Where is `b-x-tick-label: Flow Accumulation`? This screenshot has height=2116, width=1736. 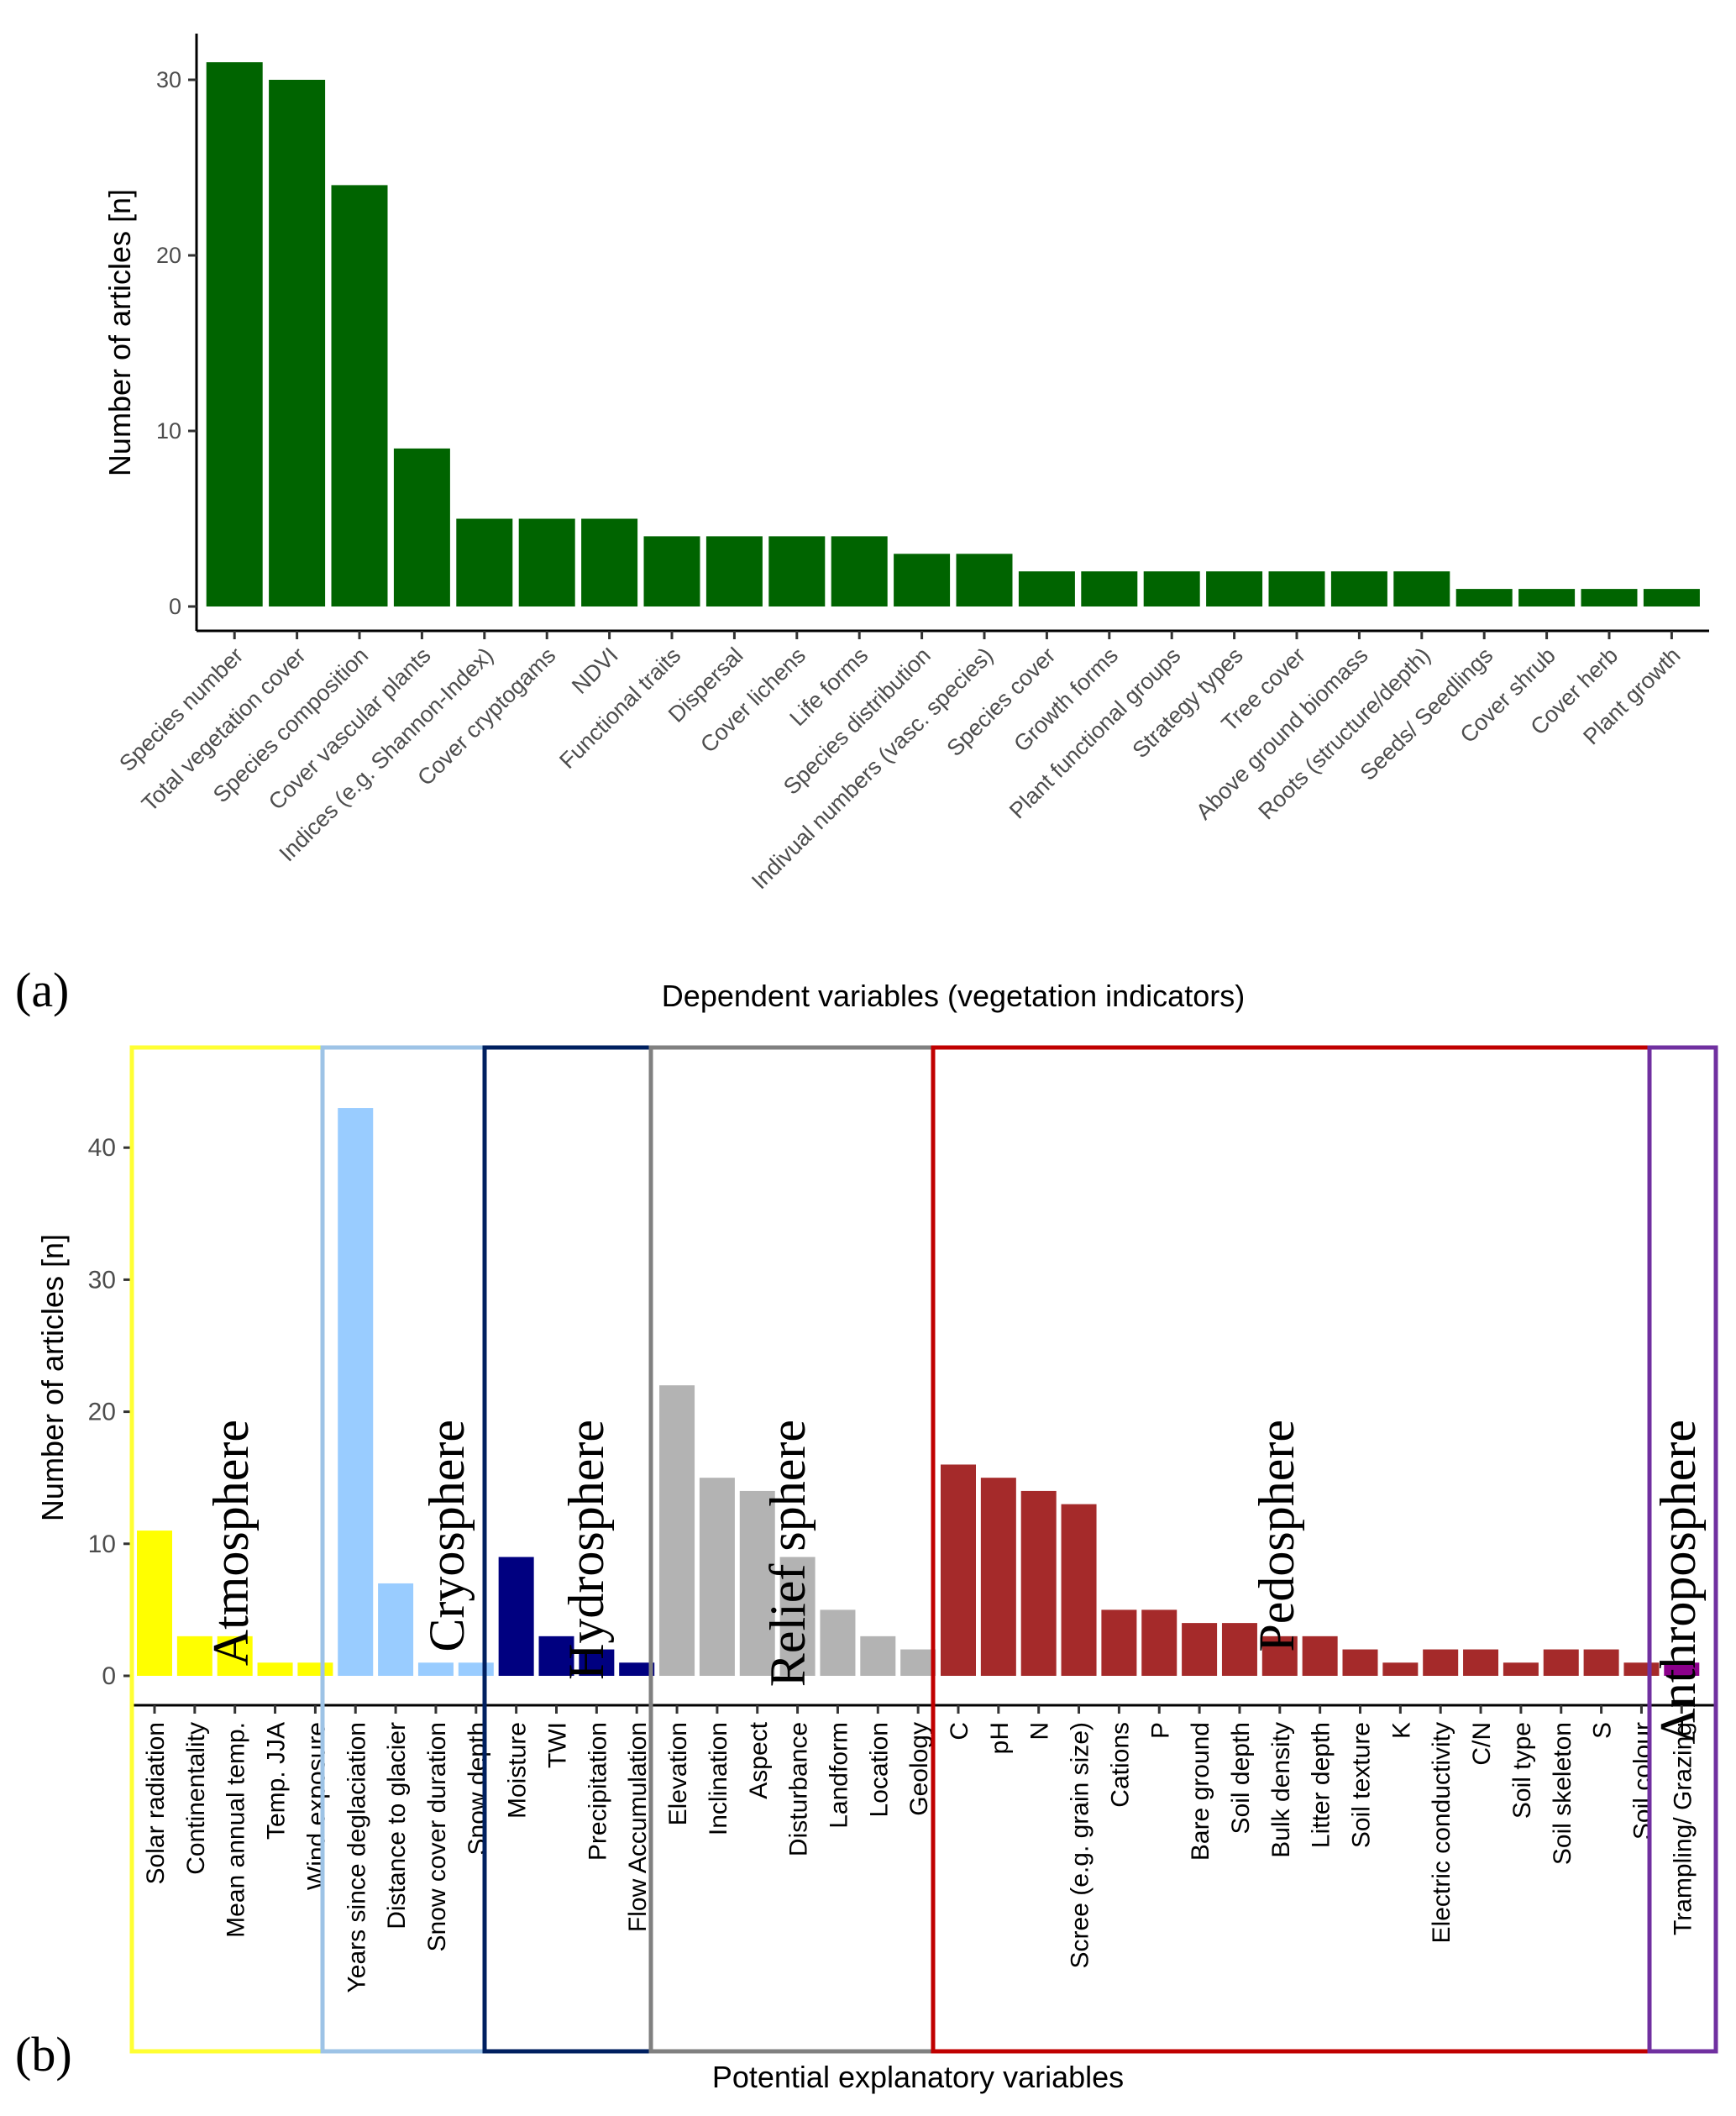 b-x-tick-label: Flow Accumulation is located at coordinates (638, 1827).